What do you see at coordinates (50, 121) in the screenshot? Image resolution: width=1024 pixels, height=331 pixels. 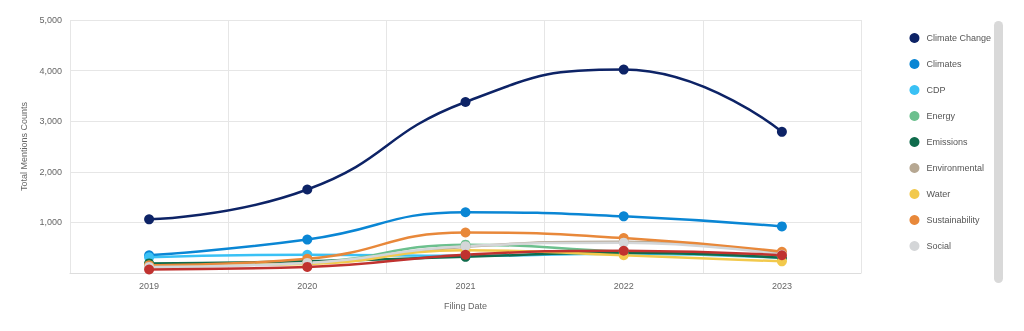 I see `y-tick-label: 3,000` at bounding box center [50, 121].